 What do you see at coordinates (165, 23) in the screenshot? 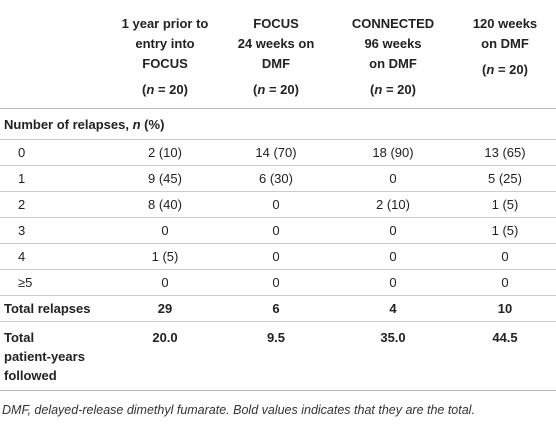
I see `header-line: 1 year prior to` at bounding box center [165, 23].